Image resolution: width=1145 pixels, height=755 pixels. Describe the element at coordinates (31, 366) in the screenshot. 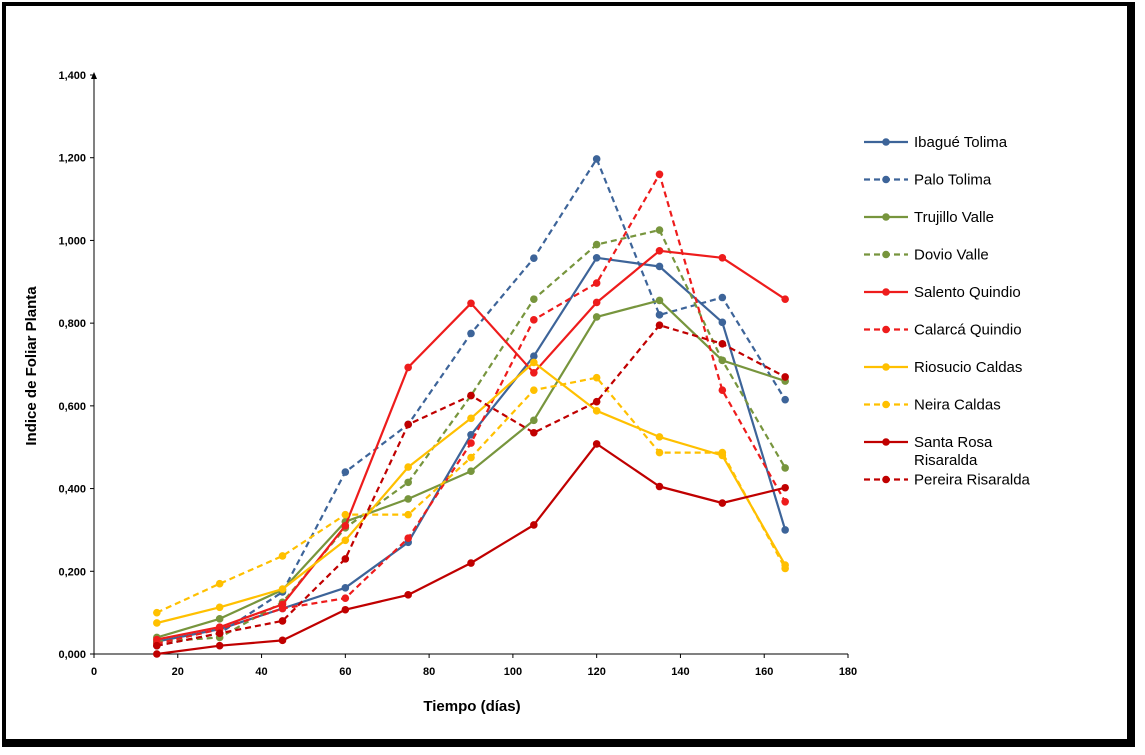

I see `y-axis-title: Indice de Foliar Planta` at that location.